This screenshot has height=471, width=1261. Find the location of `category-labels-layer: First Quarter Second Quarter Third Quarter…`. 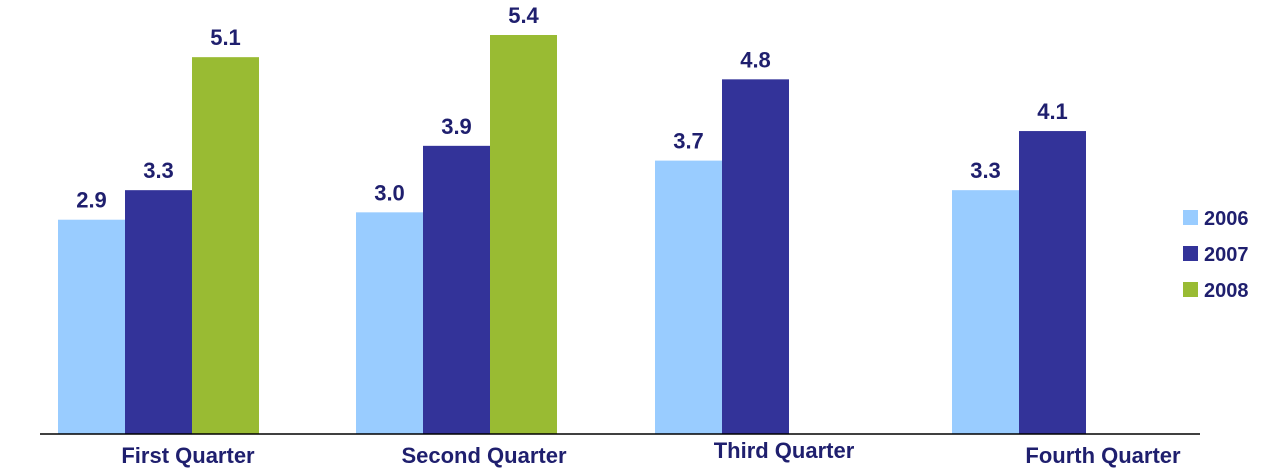

category-labels-layer: First Quarter Second Quarter Third Quarter… is located at coordinates (651, 453).